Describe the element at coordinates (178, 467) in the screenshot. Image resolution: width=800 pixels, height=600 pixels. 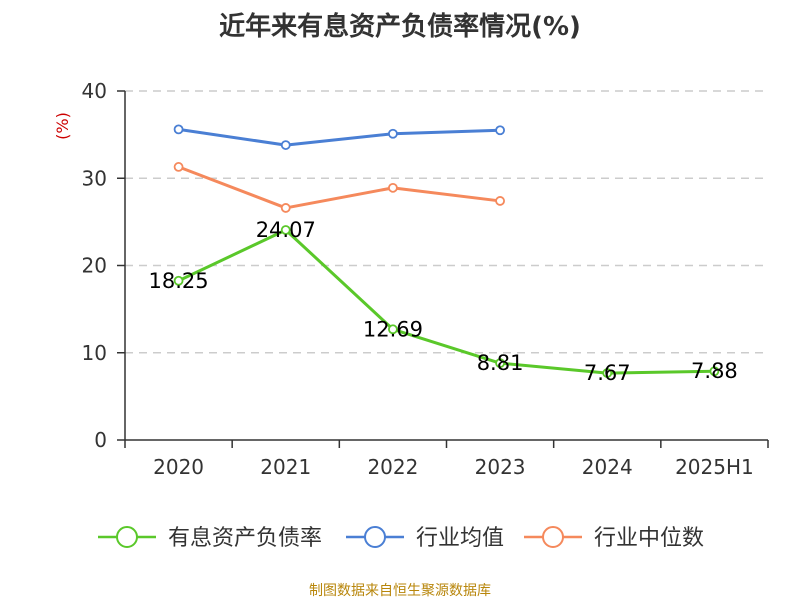
I see `x-tick-label: 2020` at that location.